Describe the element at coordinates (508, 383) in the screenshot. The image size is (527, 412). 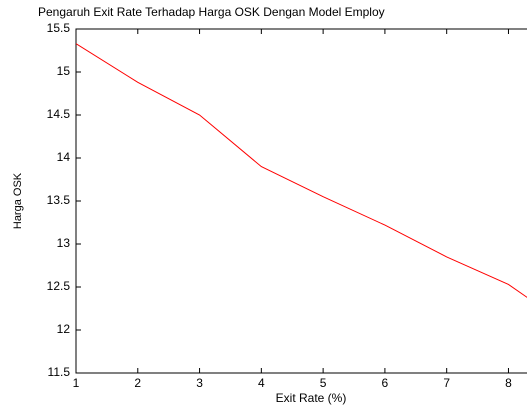
I see `x-tick-label: 8` at that location.